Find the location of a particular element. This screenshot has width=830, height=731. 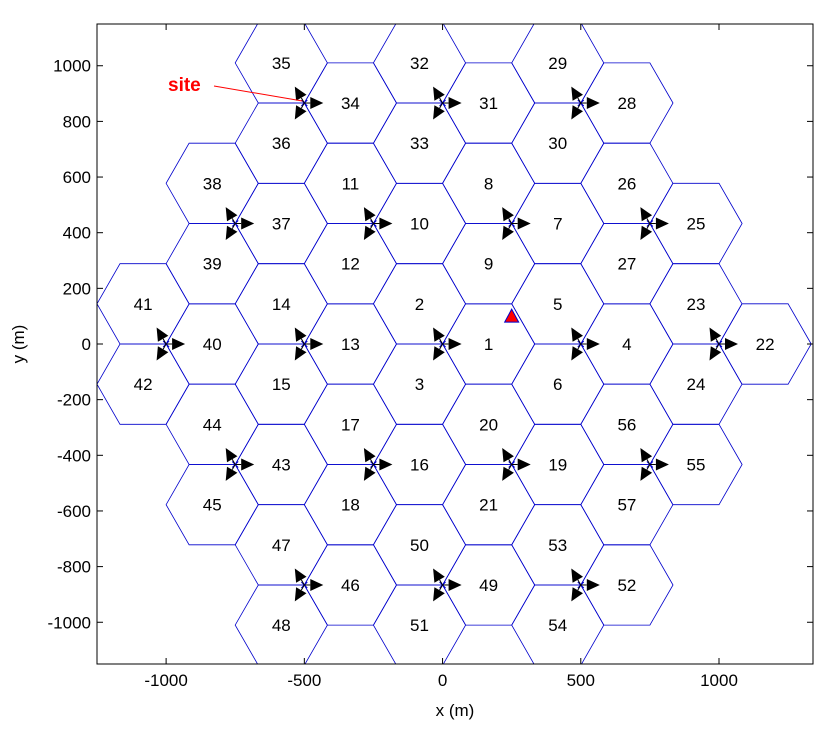

cell-label: 16 is located at coordinates (419, 465).